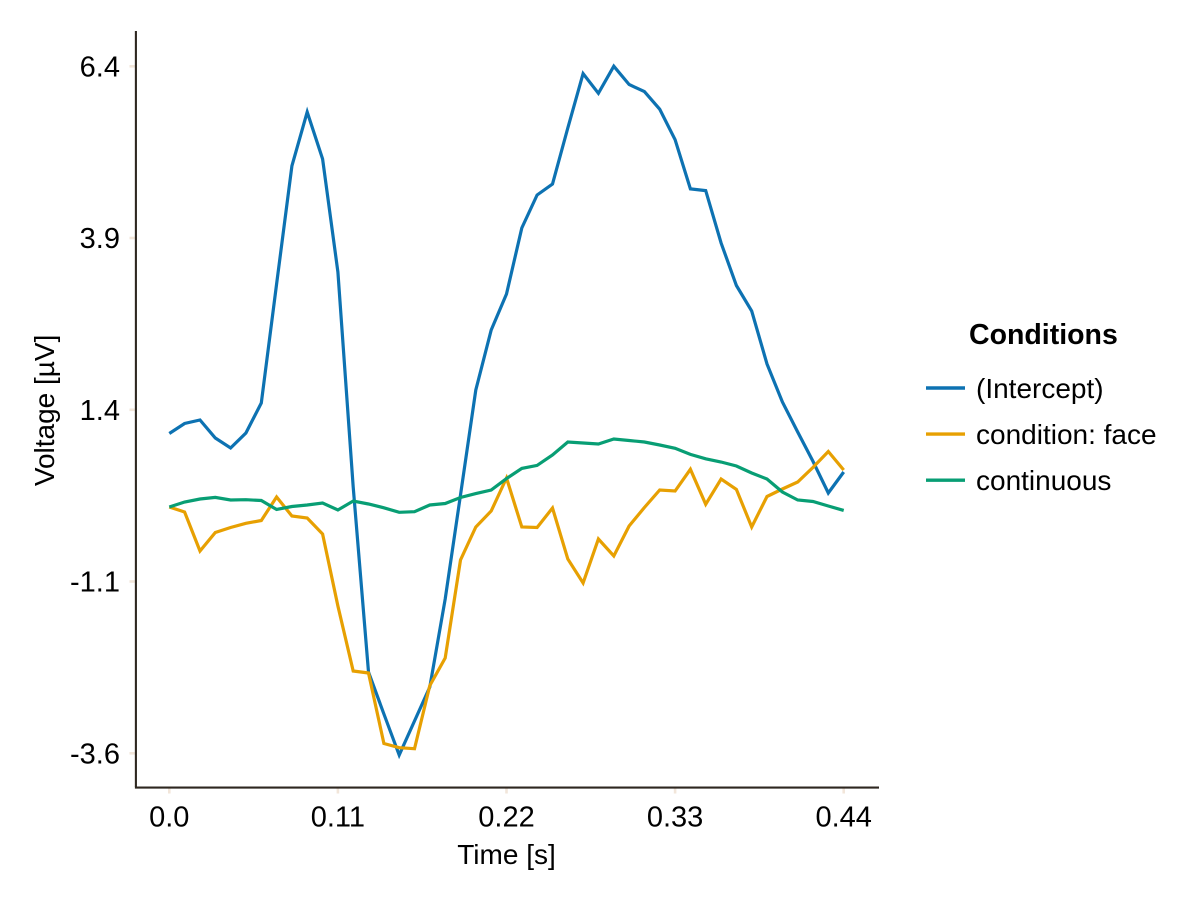 The image size is (1200, 900). Describe the element at coordinates (100, 68) in the screenshot. I see `svg-text: 6.4` at that location.